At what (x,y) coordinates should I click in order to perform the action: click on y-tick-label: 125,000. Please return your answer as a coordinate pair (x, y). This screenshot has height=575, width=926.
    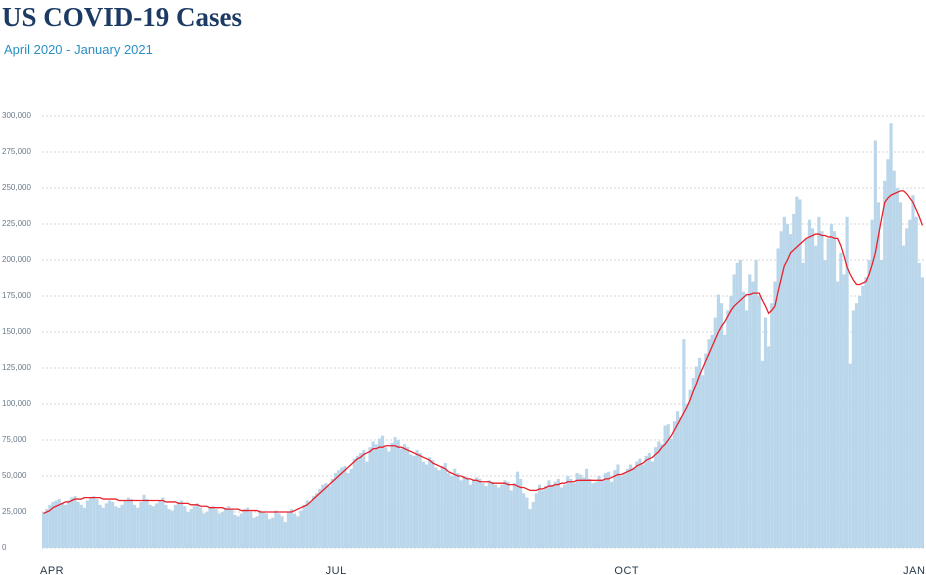
    Looking at the image, I should click on (16, 367).